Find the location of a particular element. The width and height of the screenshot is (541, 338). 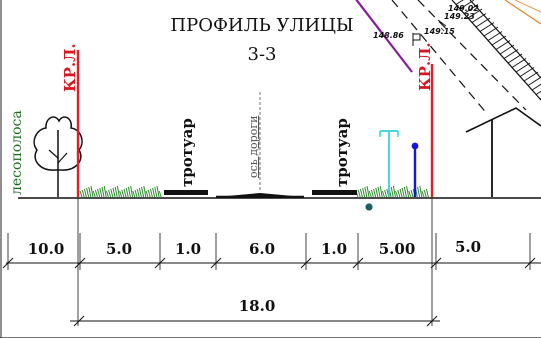

dimension-carriageway: 6.0 is located at coordinates (262, 249).